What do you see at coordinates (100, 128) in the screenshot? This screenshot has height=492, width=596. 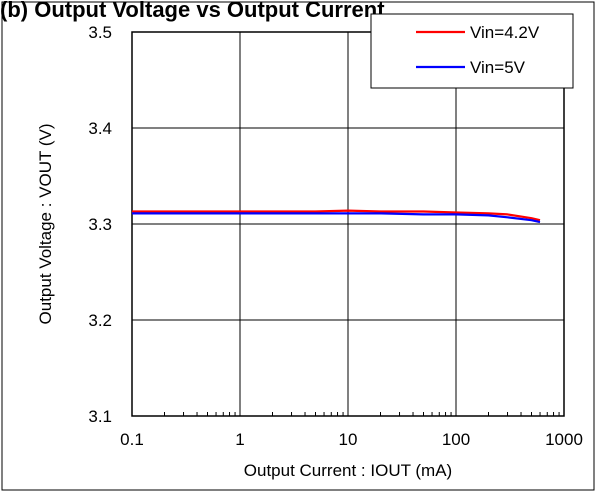 I see `y-tick-label: 3.4` at bounding box center [100, 128].